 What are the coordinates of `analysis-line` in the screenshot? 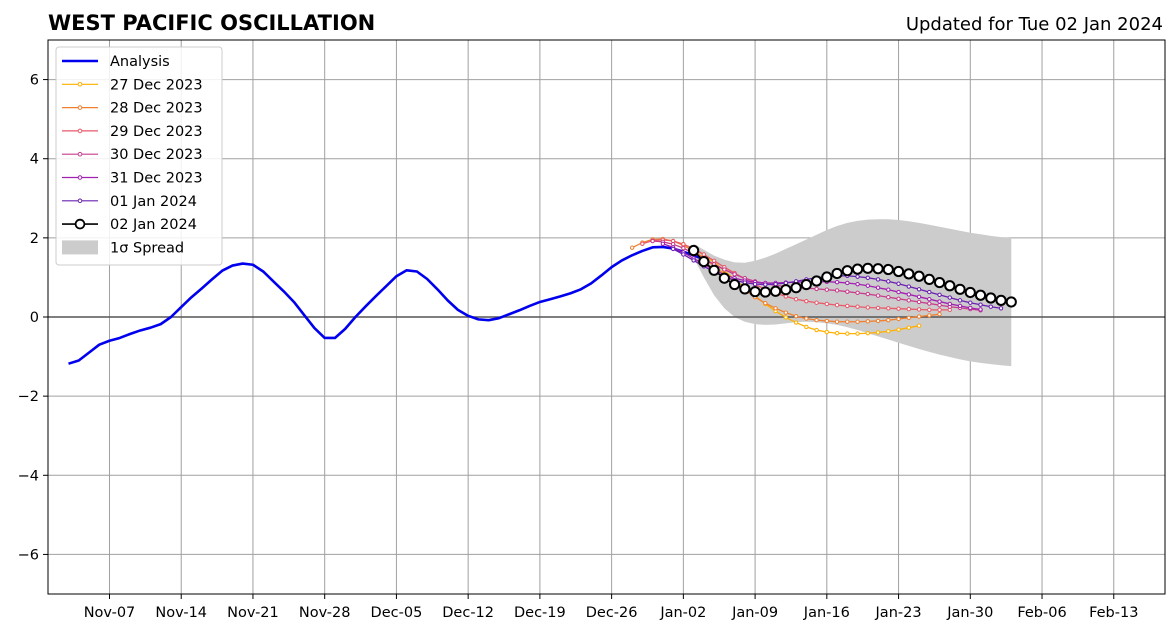 It's located at (386, 305).